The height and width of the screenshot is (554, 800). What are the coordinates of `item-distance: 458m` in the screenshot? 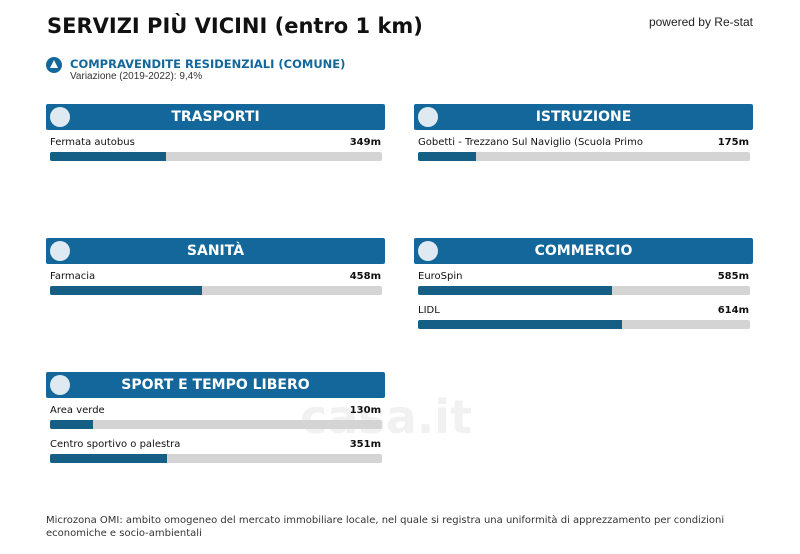 It's located at (365, 276).